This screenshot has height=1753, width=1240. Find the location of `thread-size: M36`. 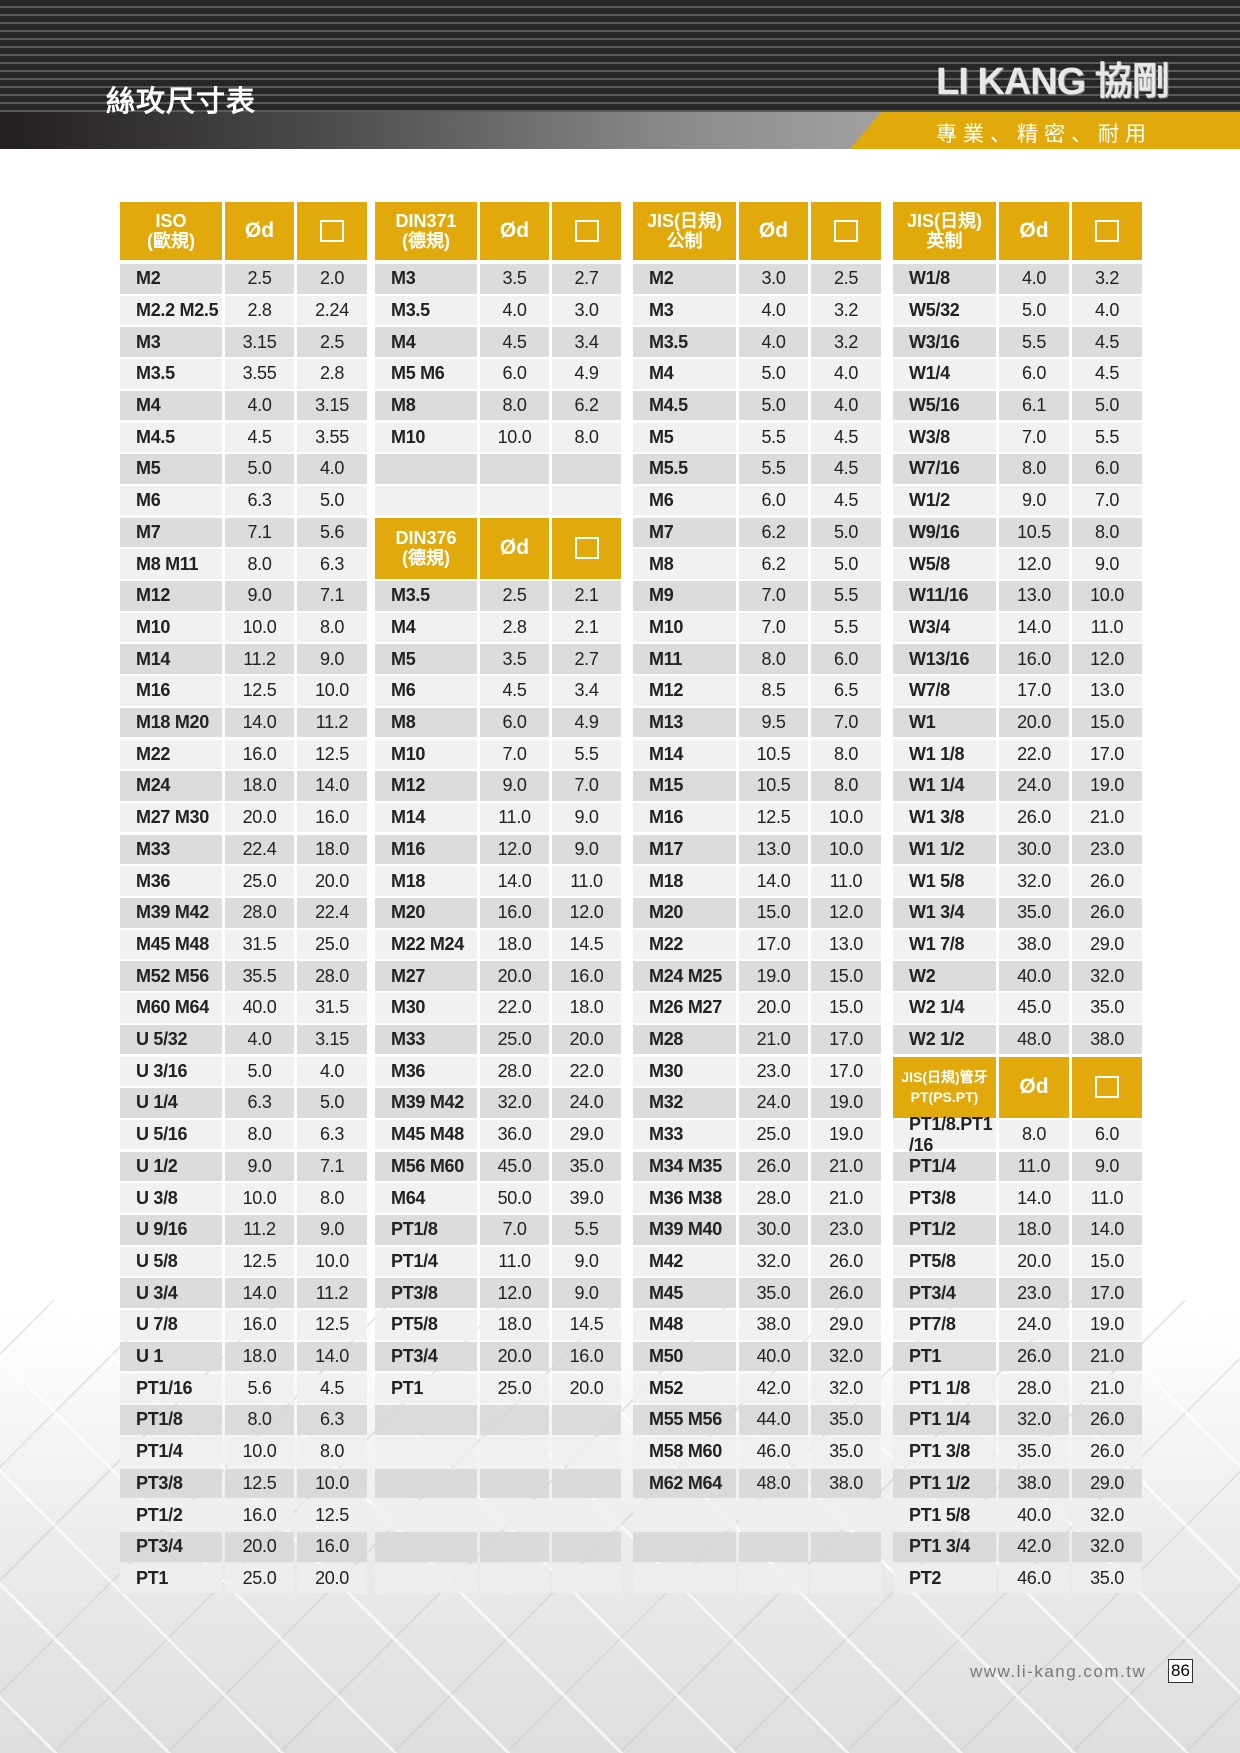

thread-size: M36 is located at coordinates (171, 881).